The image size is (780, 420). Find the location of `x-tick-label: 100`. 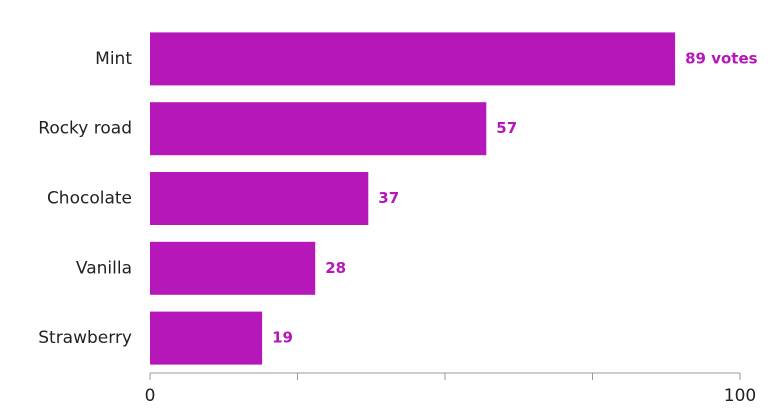

x-tick-label: 100 is located at coordinates (740, 396).